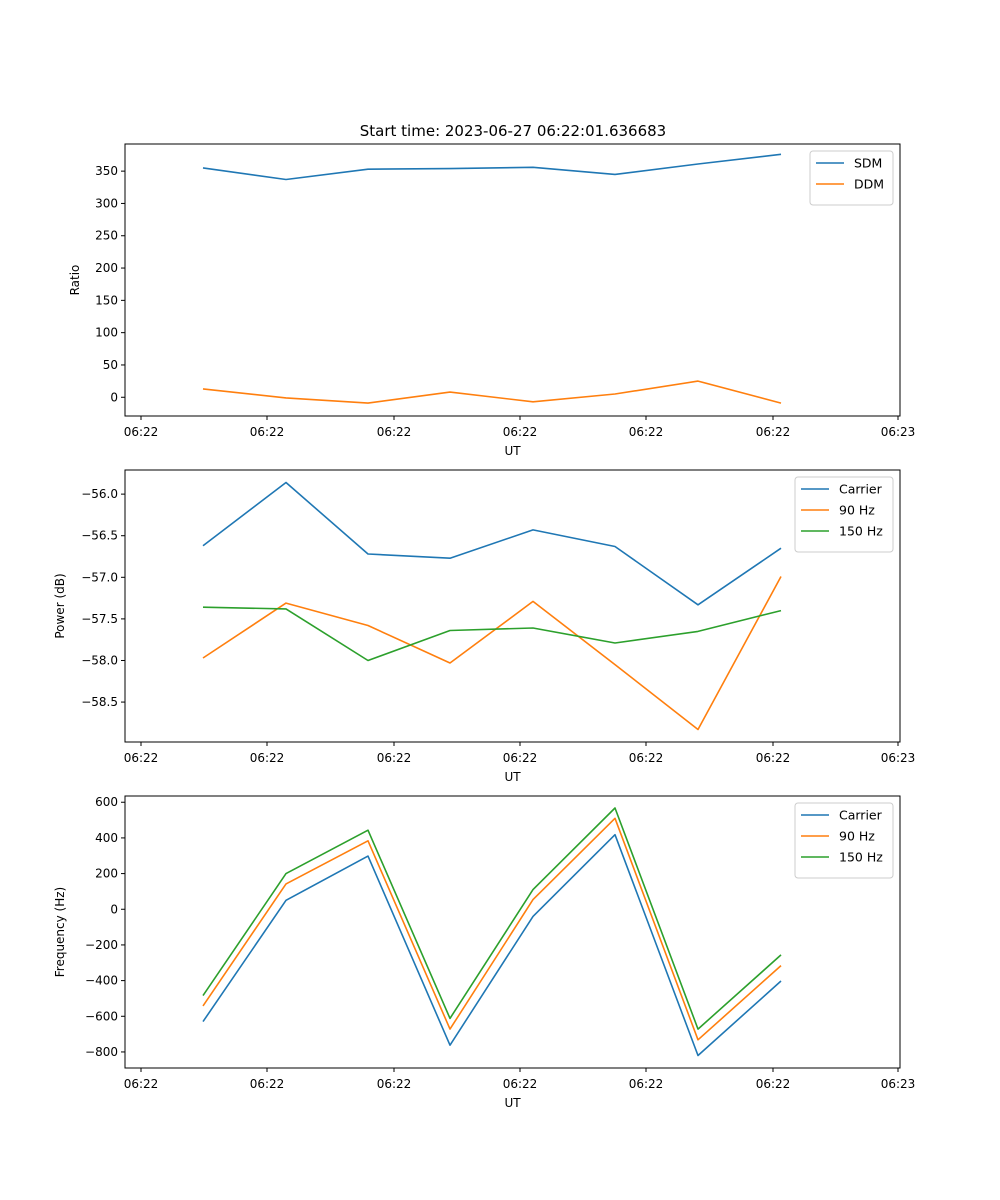  Describe the element at coordinates (492, 392) in the screenshot. I see `series-line-ddm` at that location.